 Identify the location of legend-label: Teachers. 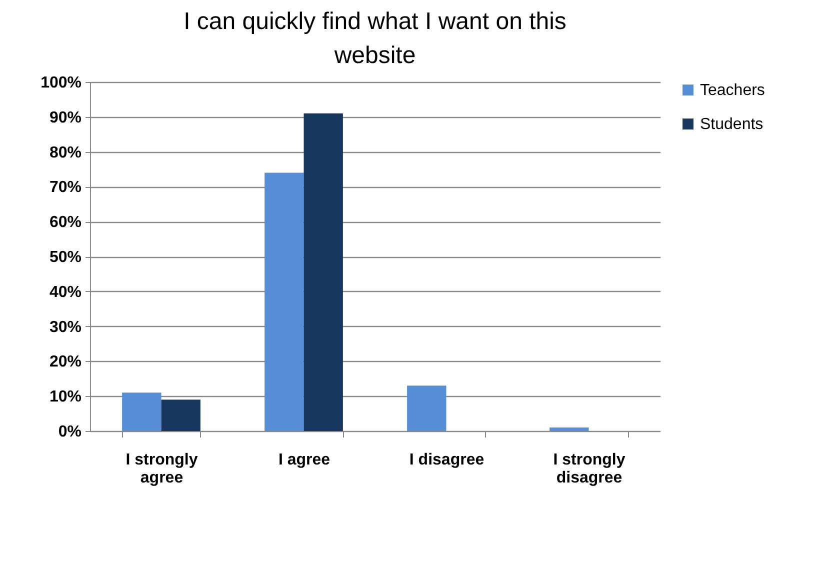
(732, 90).